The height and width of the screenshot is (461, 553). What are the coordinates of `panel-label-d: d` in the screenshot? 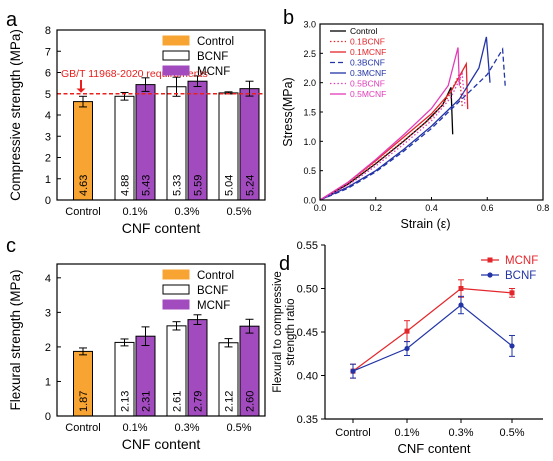 It's located at (284, 264).